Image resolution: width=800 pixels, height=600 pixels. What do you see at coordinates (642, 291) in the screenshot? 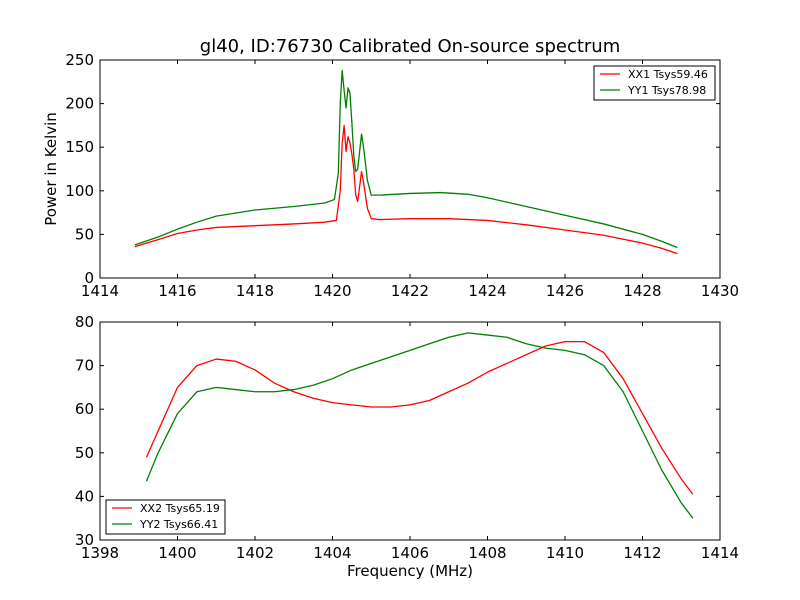
I see `top-chart-xtick-label-1428: 1428` at bounding box center [642, 291].